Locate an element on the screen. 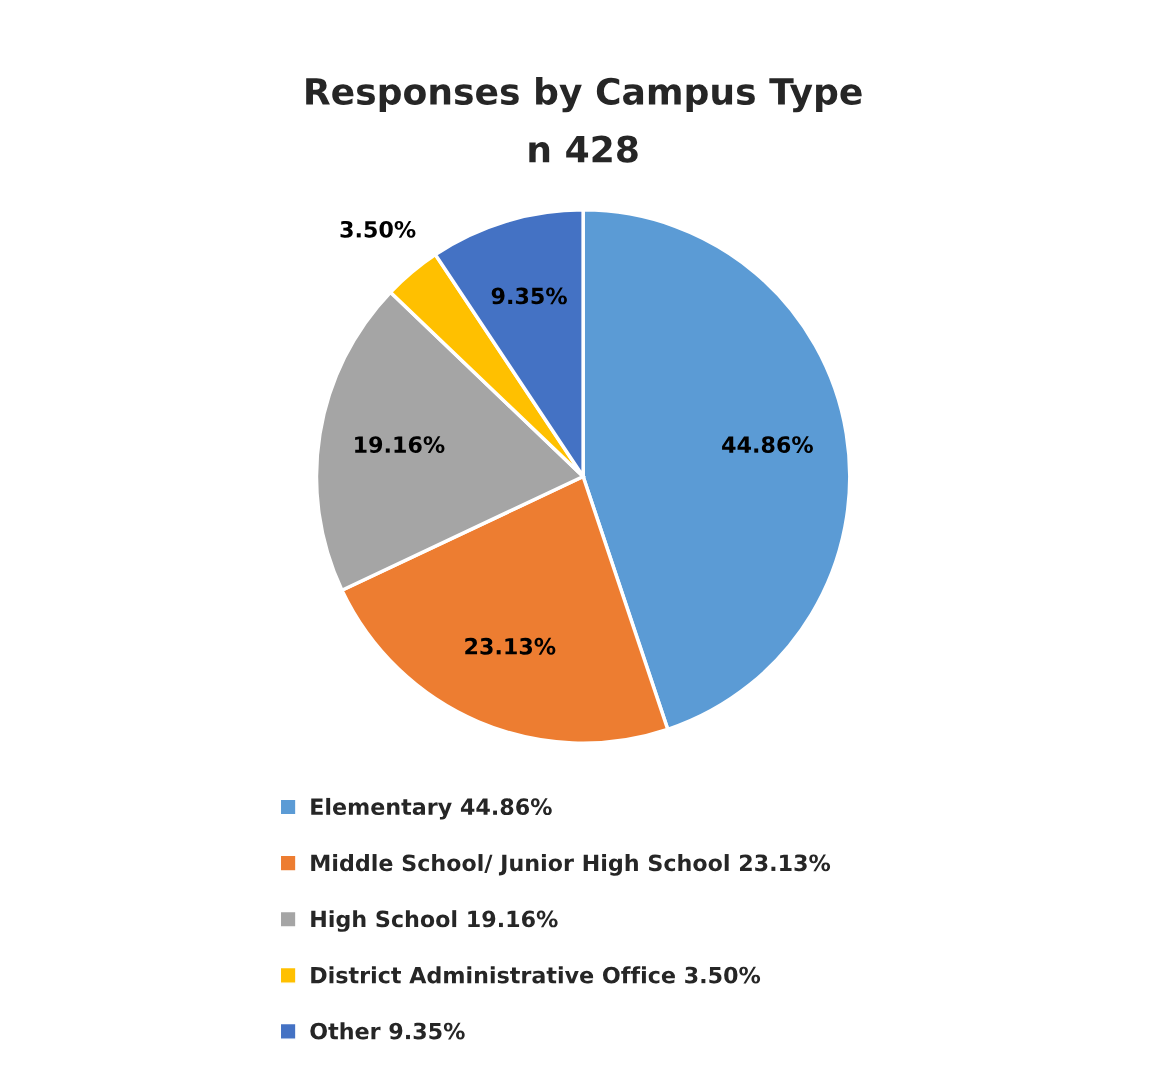 This screenshot has width=1157, height=1088. legend-label: Elementary 44.86% is located at coordinates (431, 808).